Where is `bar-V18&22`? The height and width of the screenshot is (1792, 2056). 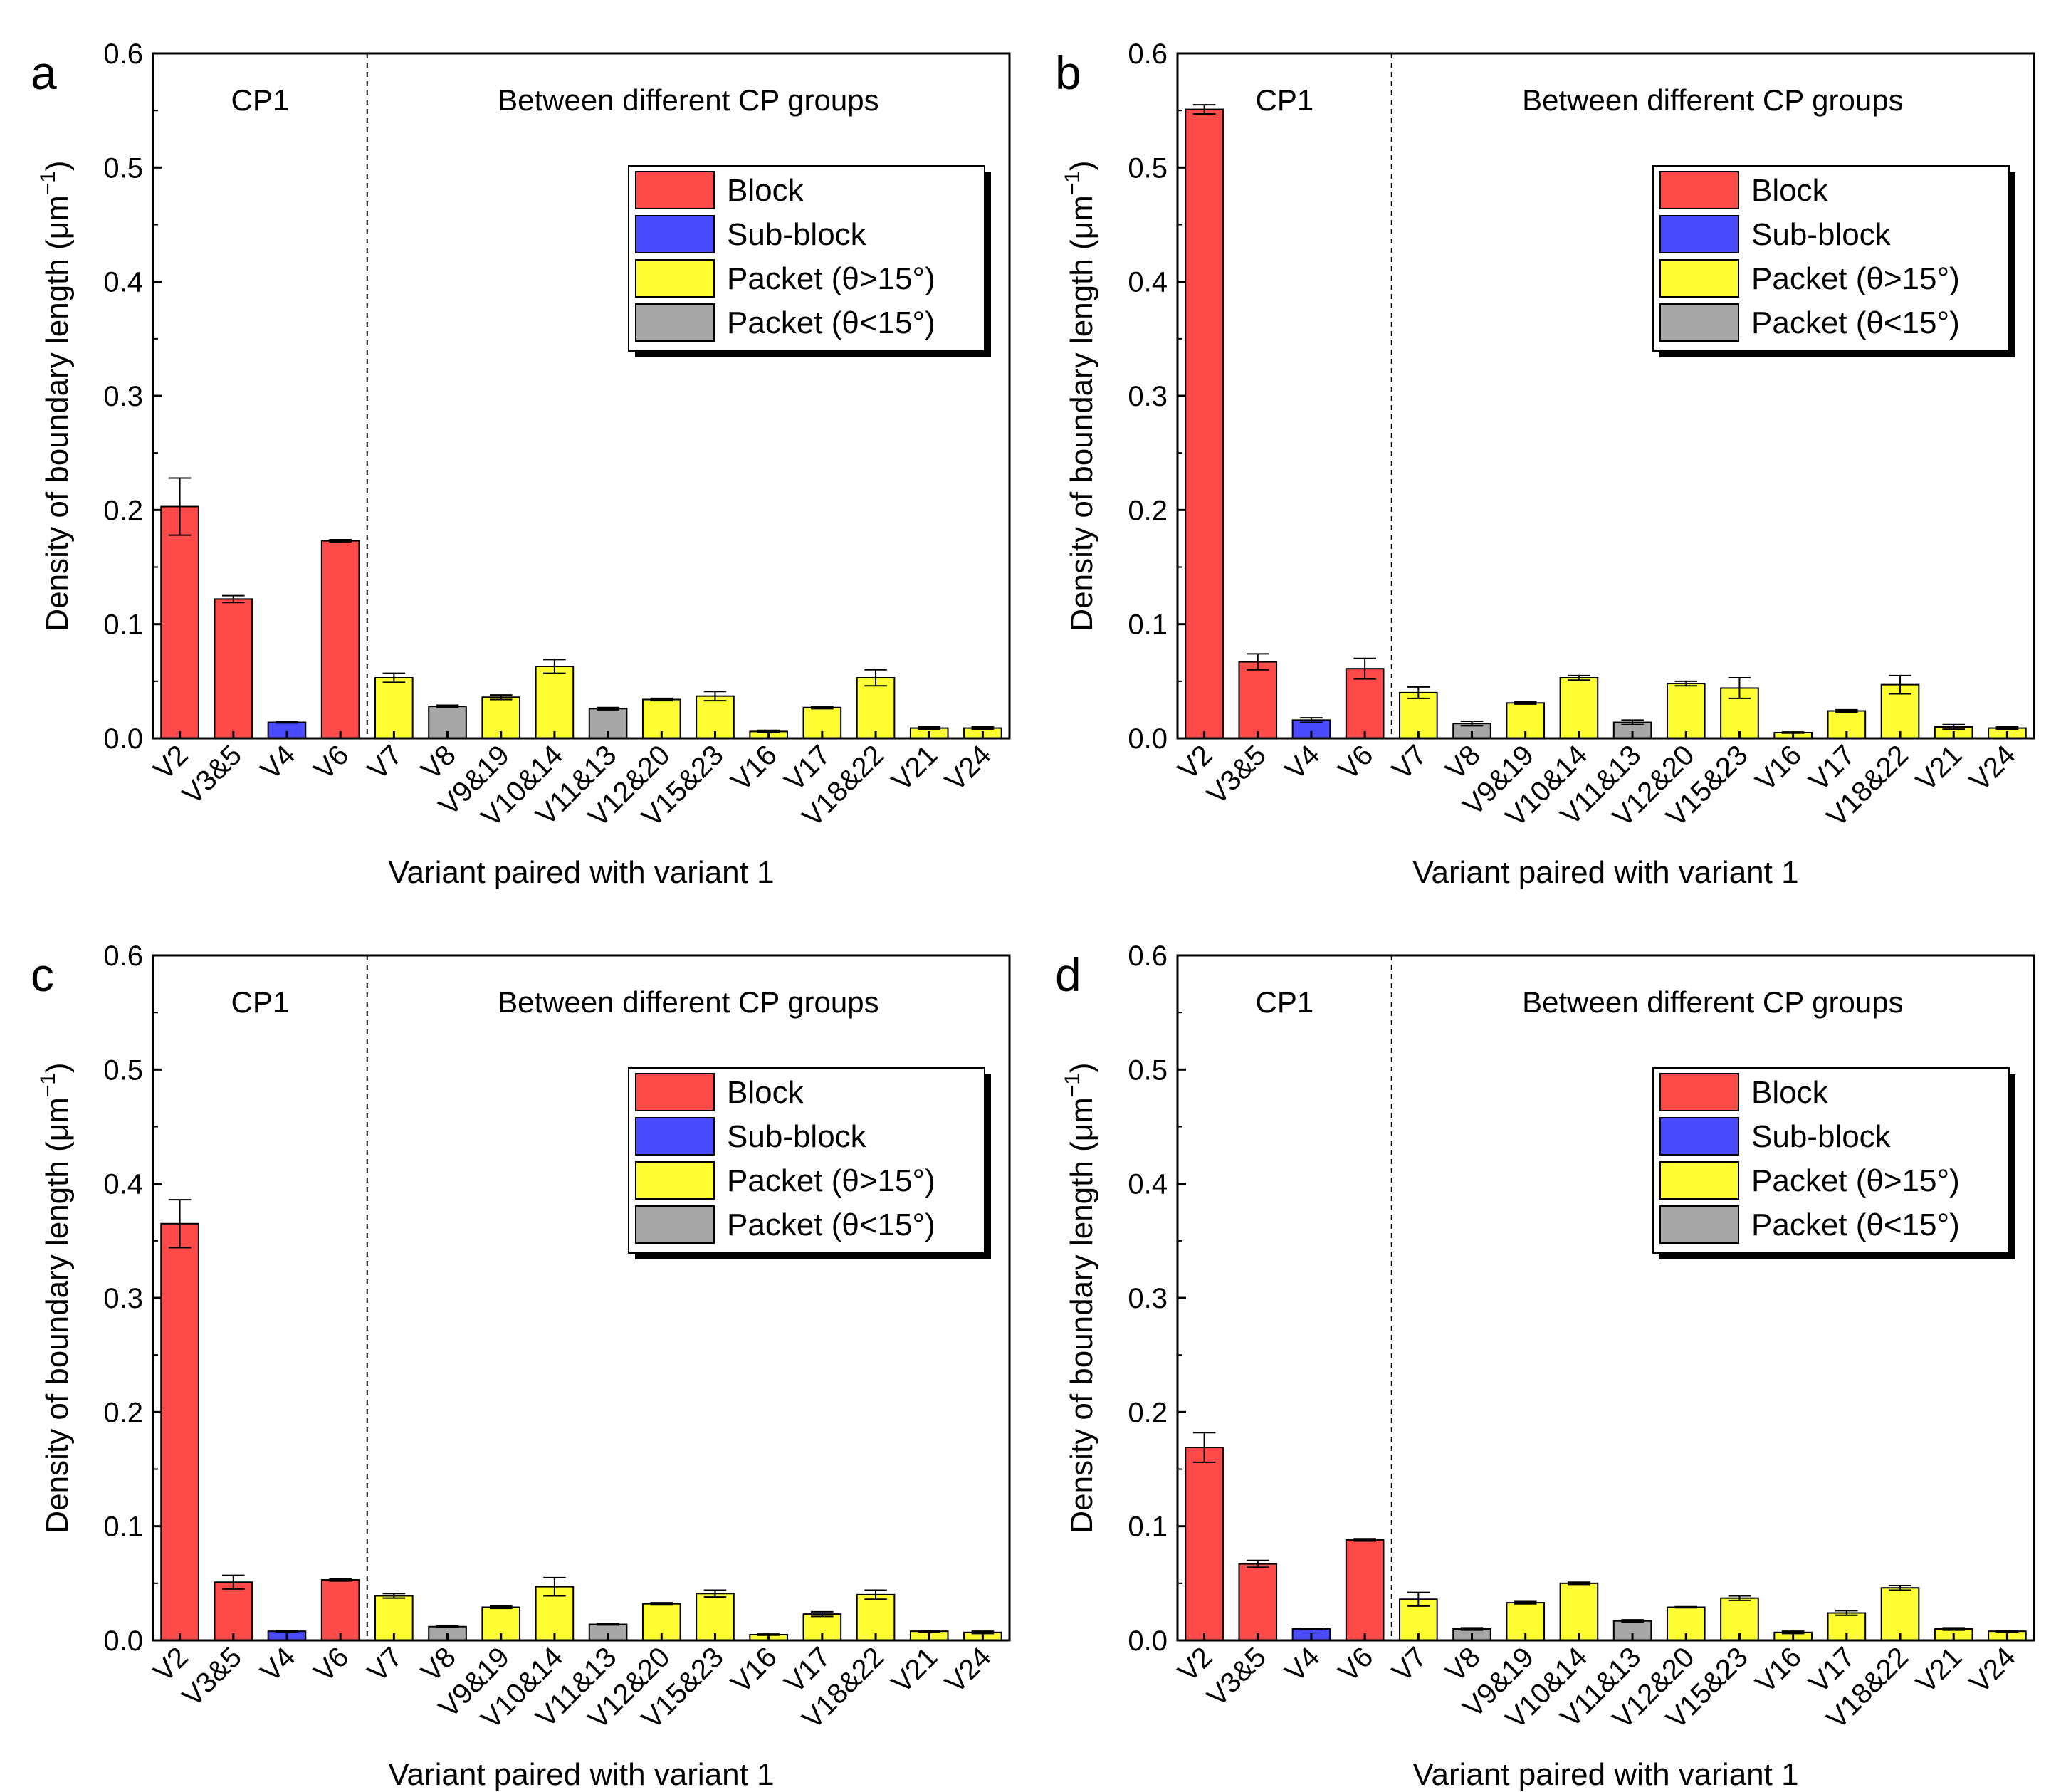
bar-V18&22 is located at coordinates (1900, 1614).